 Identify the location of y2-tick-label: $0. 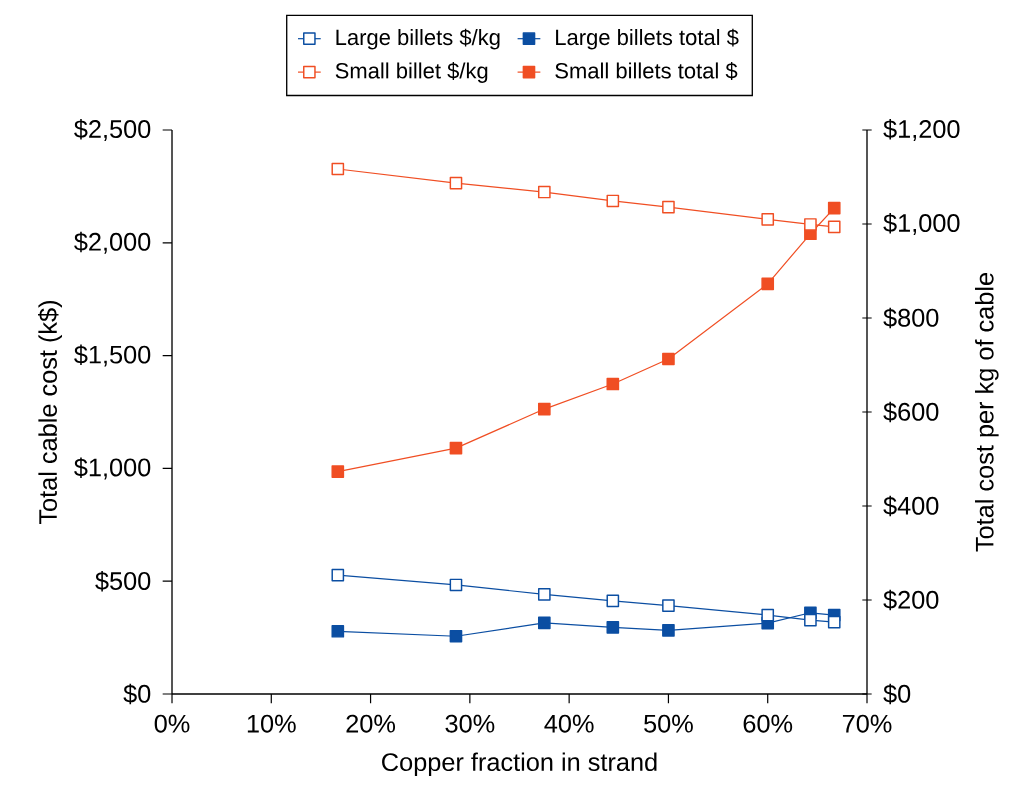
(897, 694).